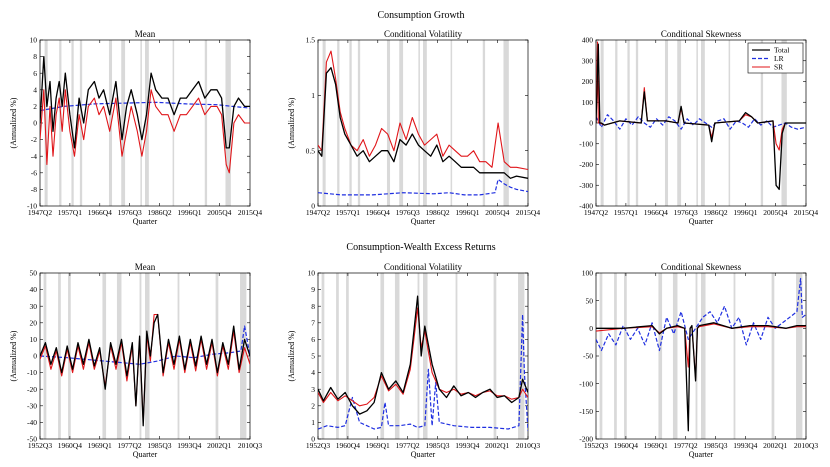  I want to click on x-tick-label: 1952Q3, so click(596, 445).